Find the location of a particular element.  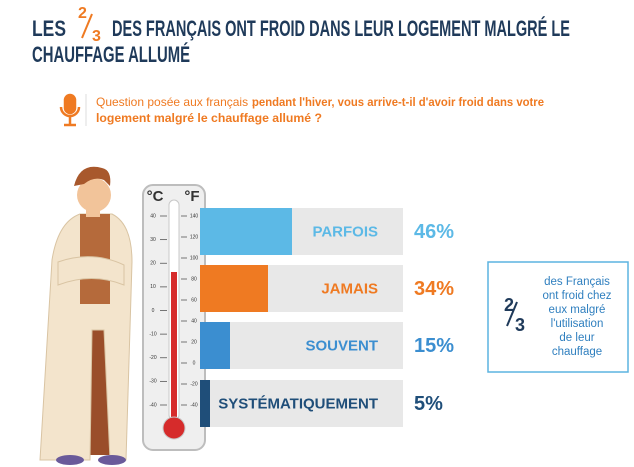

question-intro: Question posée aux français : is located at coordinates (175, 102).